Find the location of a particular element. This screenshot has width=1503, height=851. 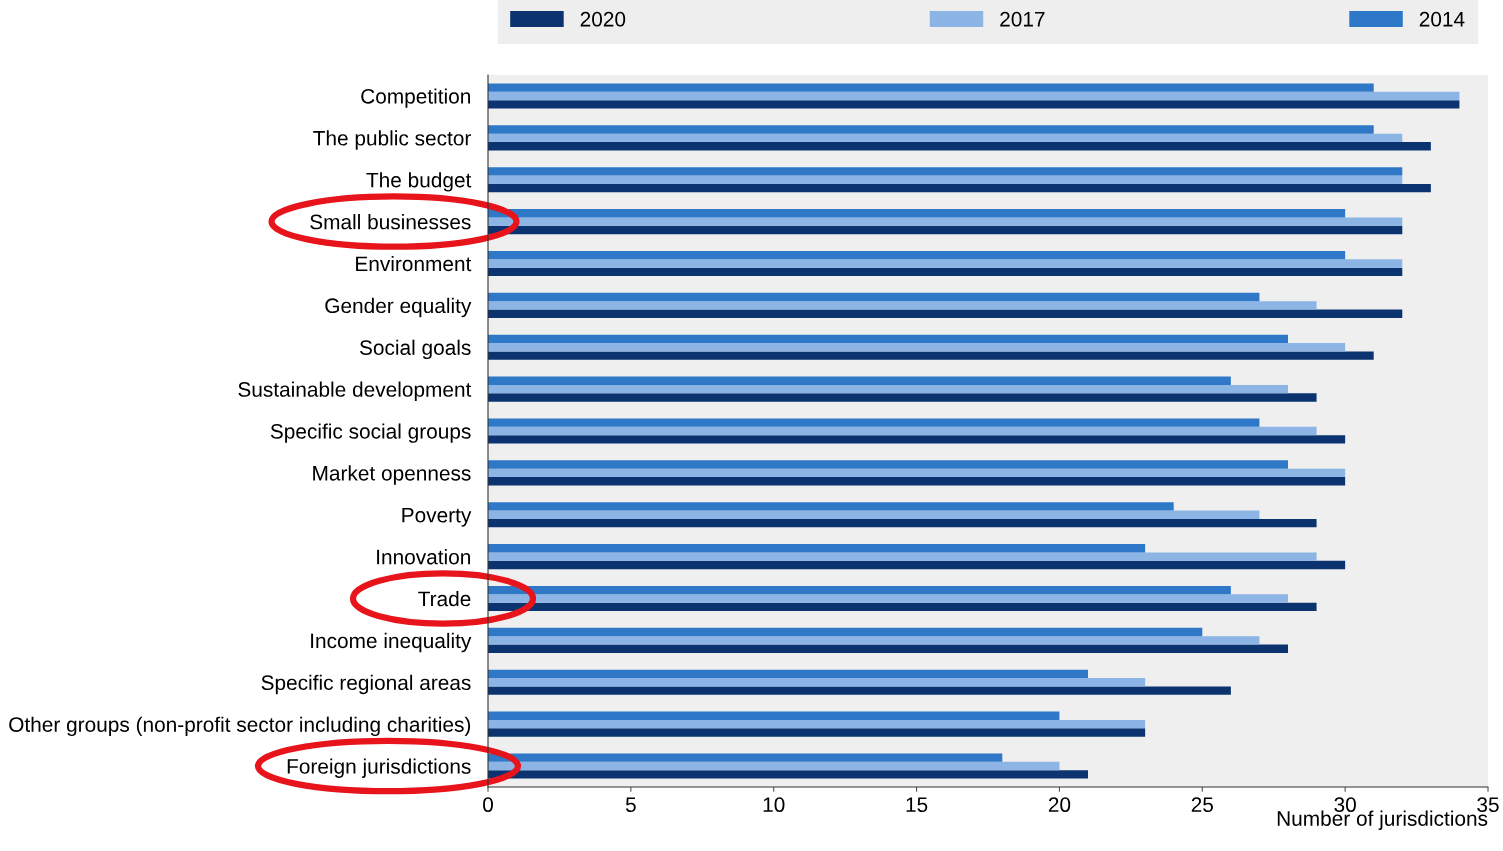

legend-label: 2020 is located at coordinates (603, 19).